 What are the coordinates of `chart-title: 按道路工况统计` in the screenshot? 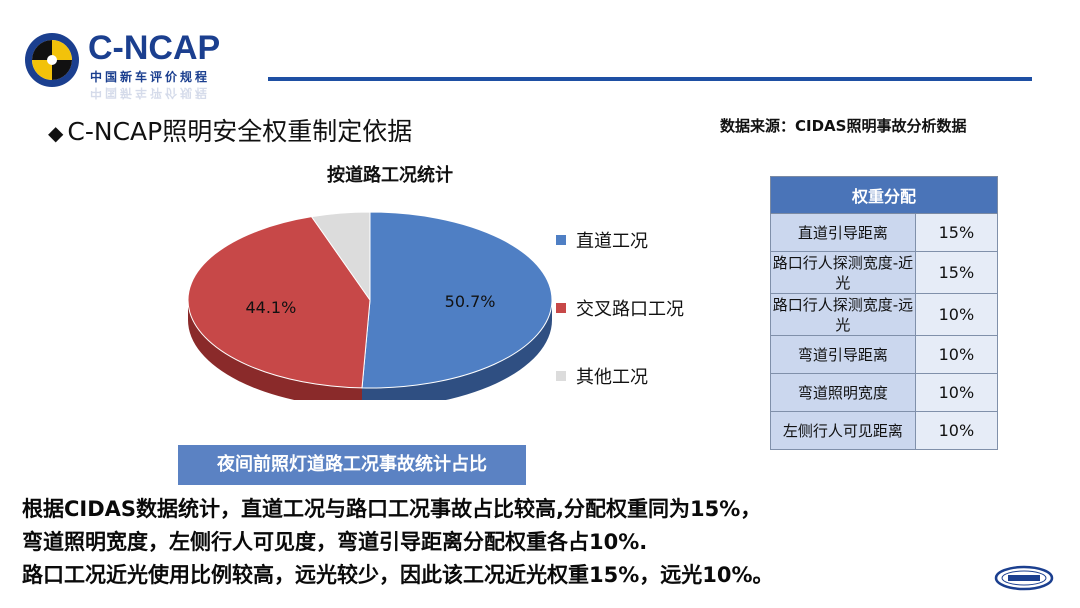 It's located at (390, 175).